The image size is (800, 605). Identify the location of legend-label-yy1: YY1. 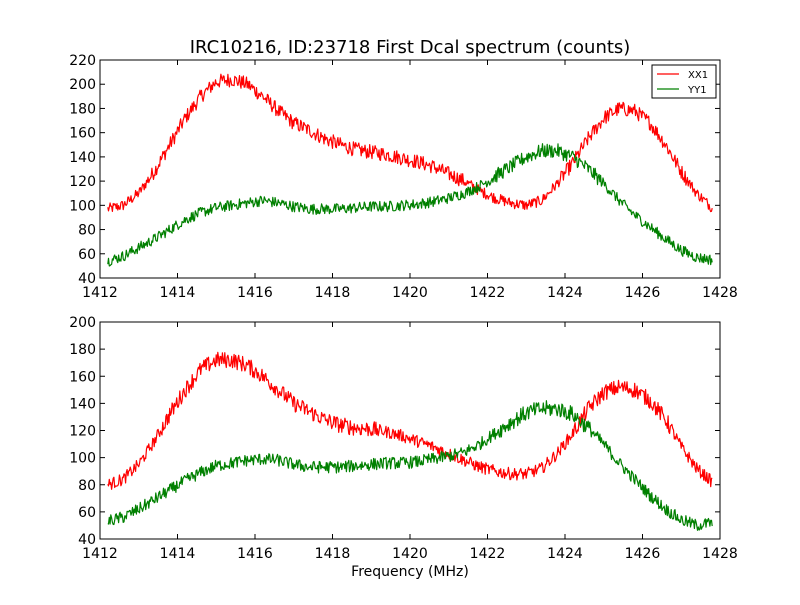
(697, 90).